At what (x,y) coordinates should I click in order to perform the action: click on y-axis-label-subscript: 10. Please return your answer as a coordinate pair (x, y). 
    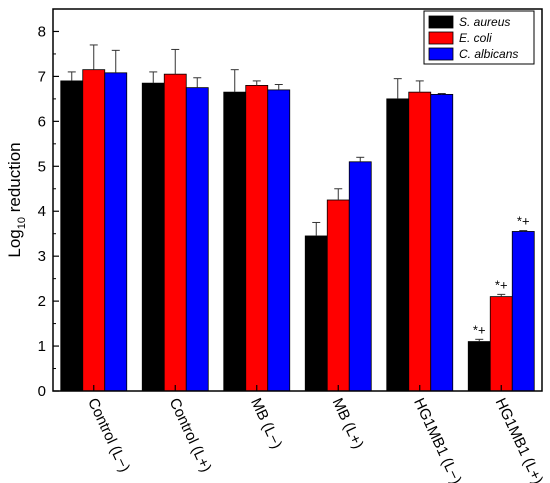
    Looking at the image, I should click on (22, 223).